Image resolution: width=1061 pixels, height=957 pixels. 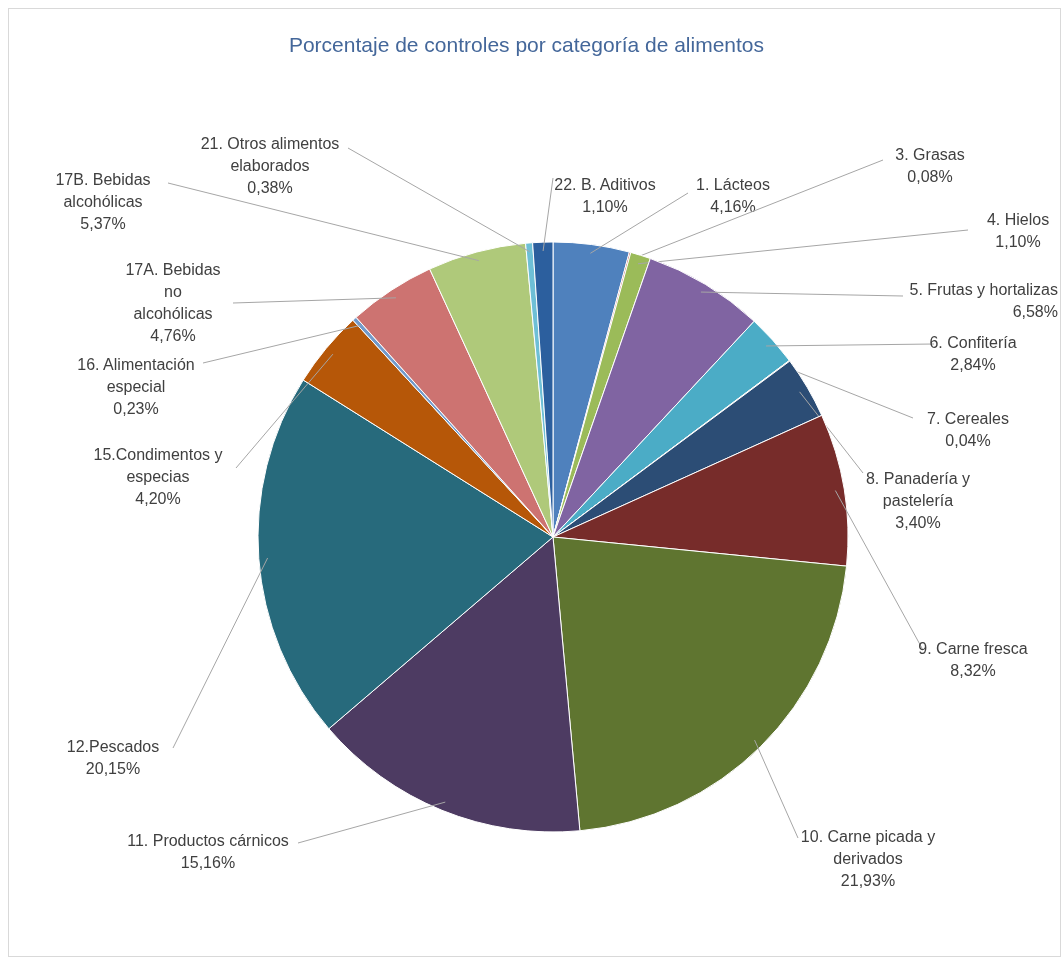 What do you see at coordinates (113, 768) in the screenshot?
I see `data-label: 20,15%` at bounding box center [113, 768].